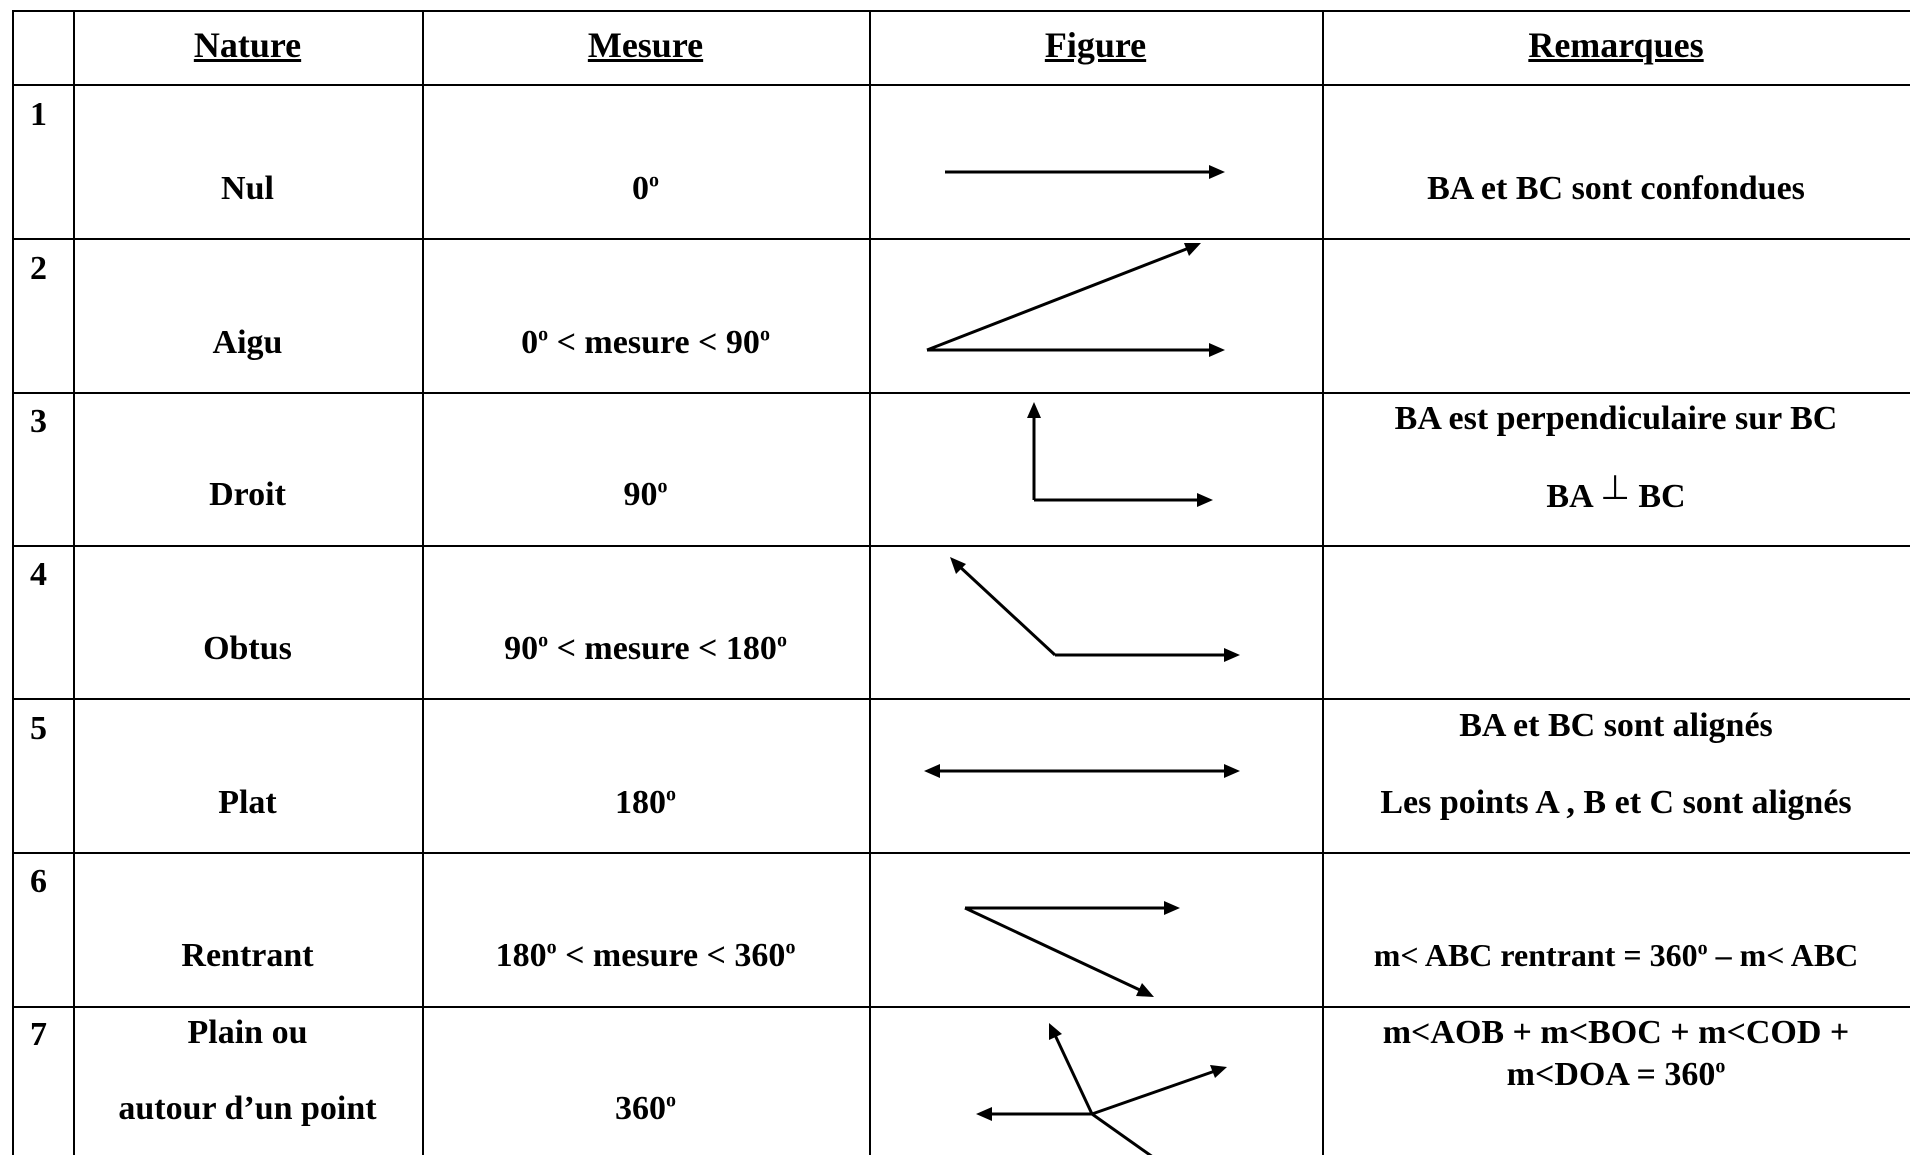  I want to click on nature-line2: autour d’un point, so click(247, 1108).